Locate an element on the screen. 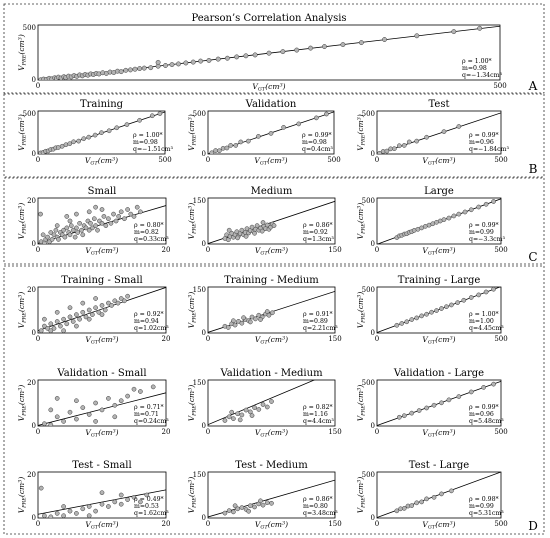  y-tick-label: 500 is located at coordinates (368, 201).